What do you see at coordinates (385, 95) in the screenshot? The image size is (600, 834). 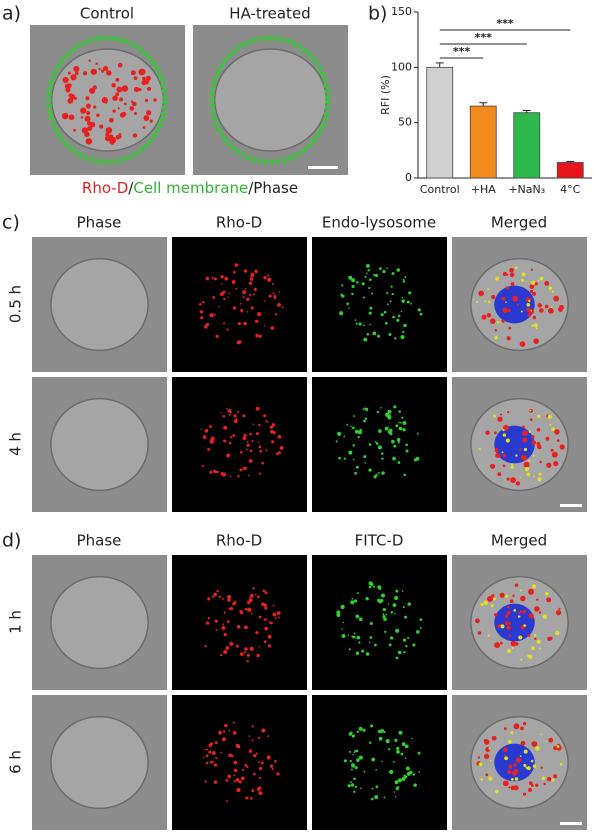 I see `y-axis-title: RFI (%)` at bounding box center [385, 95].